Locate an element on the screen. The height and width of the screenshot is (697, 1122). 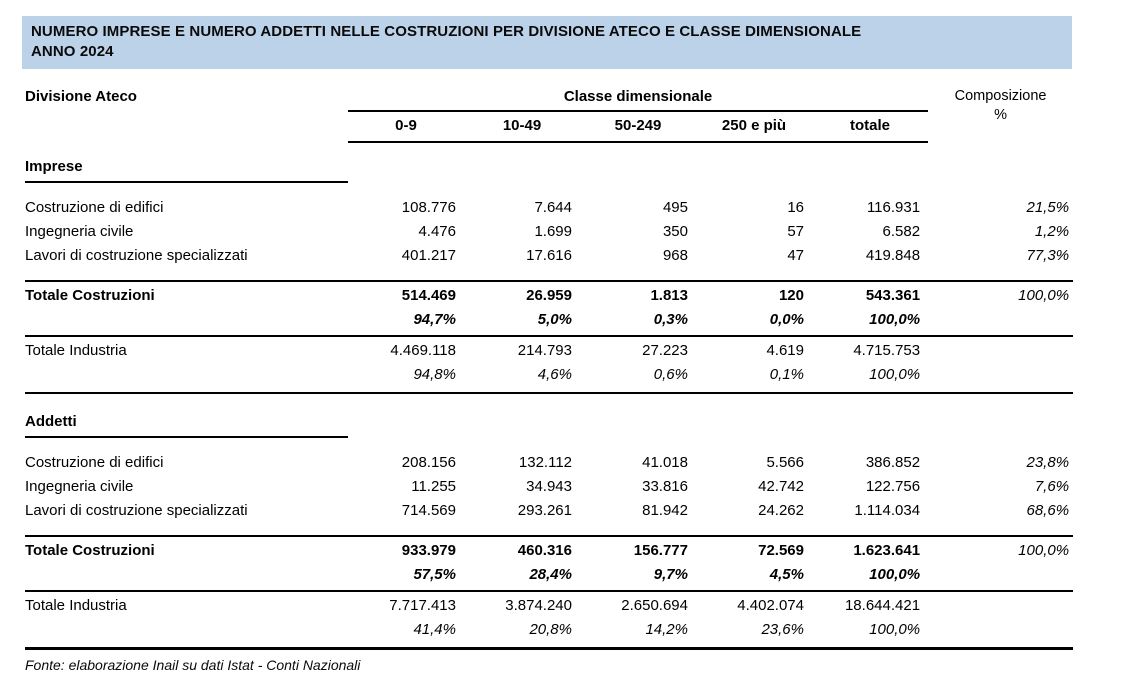
value-cell: 350 is located at coordinates (675, 231).